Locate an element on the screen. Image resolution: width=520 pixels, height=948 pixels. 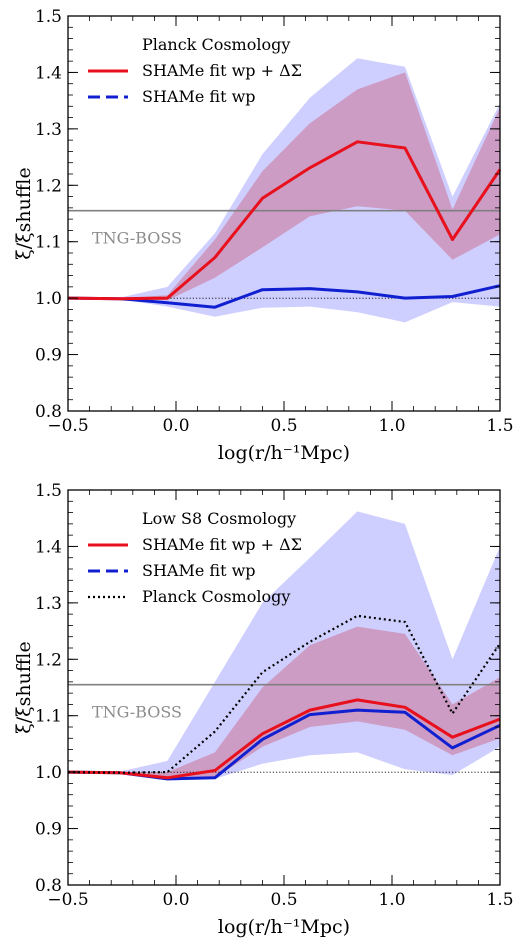
legend-title: Planck Cosmology is located at coordinates (216, 44).